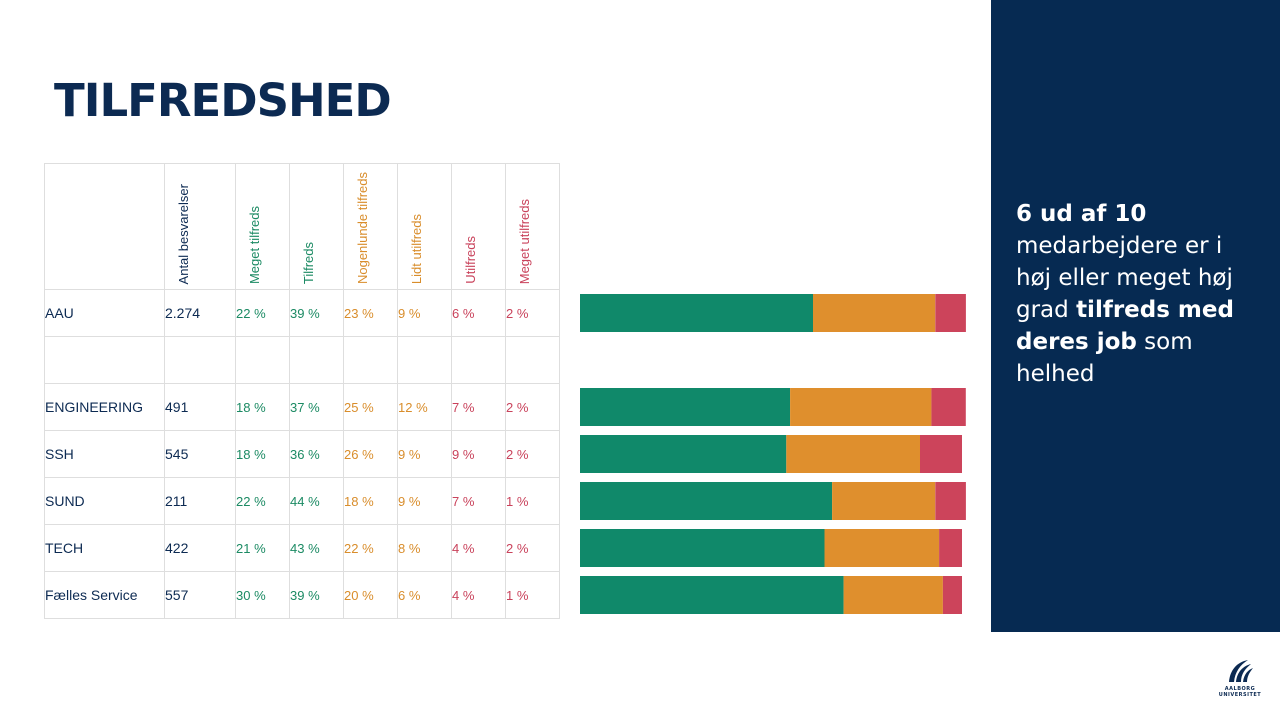  I want to click on percent-cell: 20 %, so click(370, 595).